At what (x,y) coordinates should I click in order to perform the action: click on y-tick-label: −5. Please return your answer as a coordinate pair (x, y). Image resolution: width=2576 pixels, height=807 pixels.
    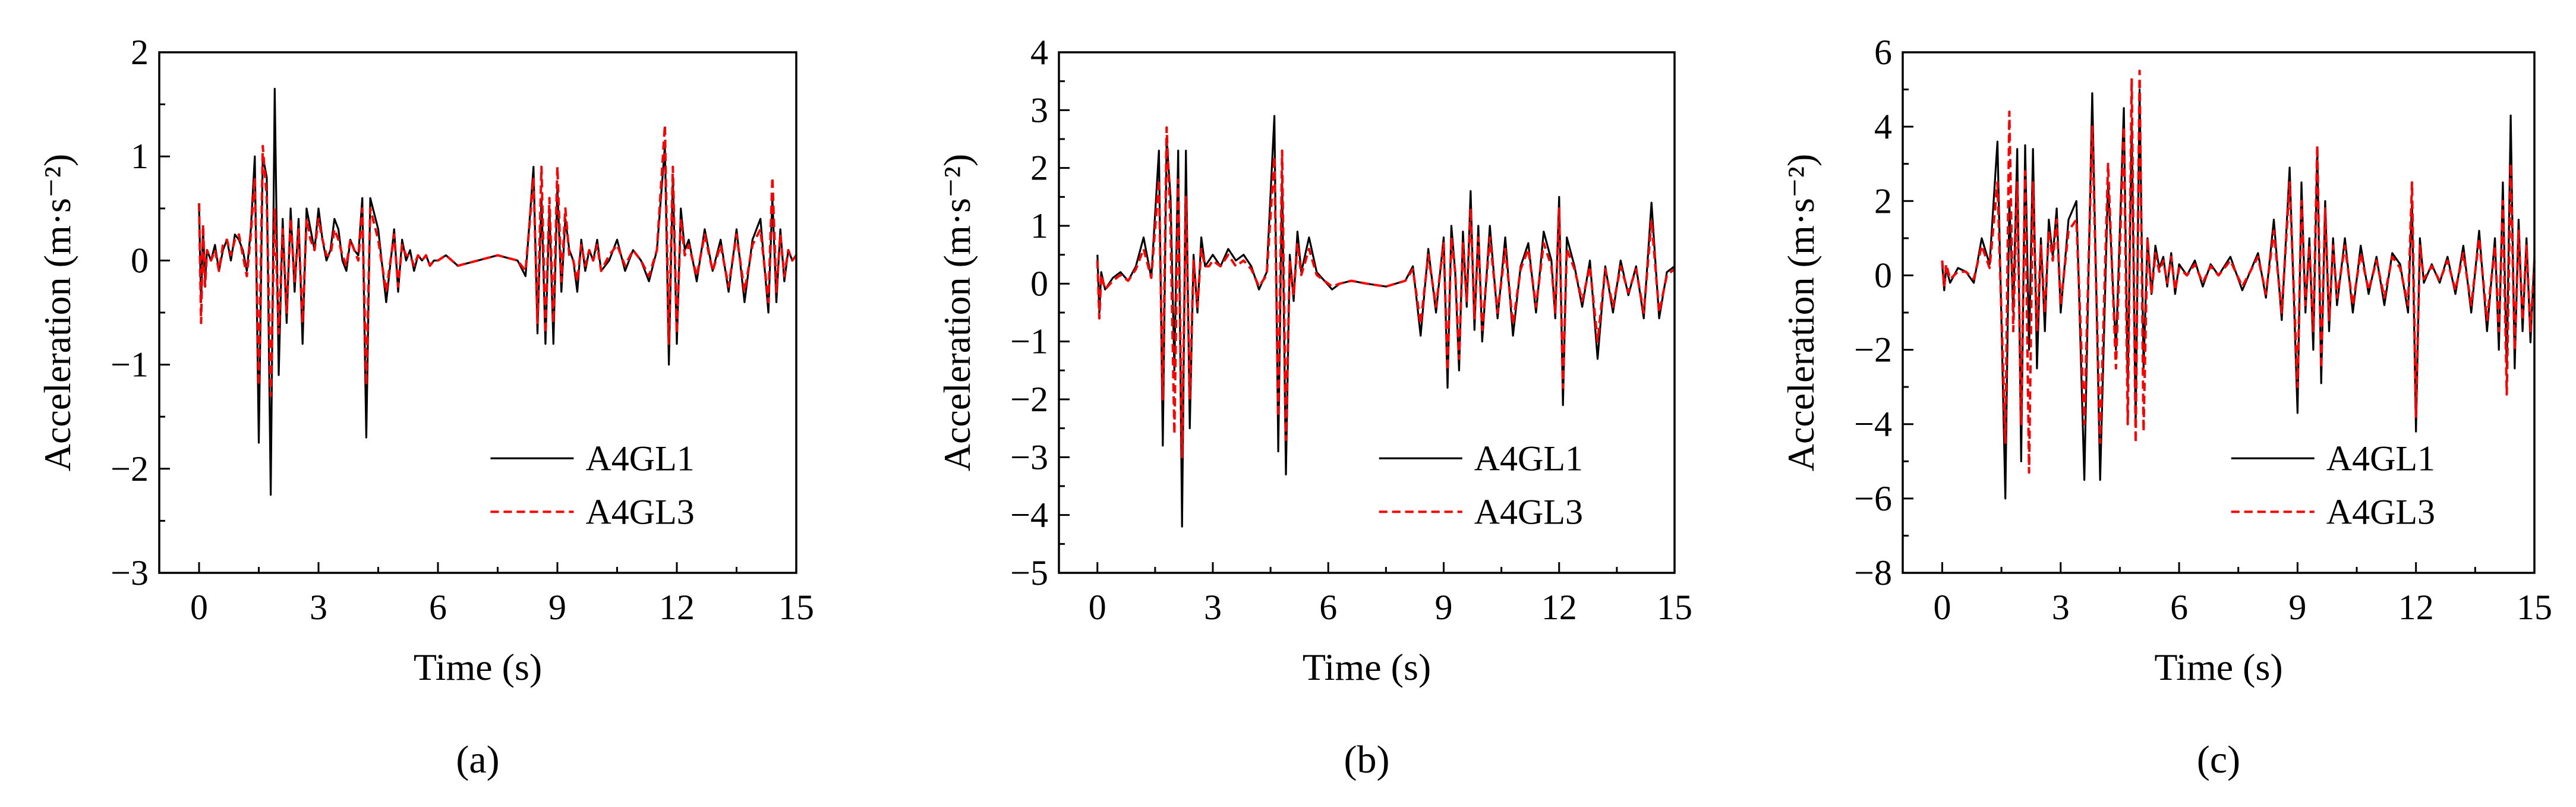
    Looking at the image, I should click on (1029, 572).